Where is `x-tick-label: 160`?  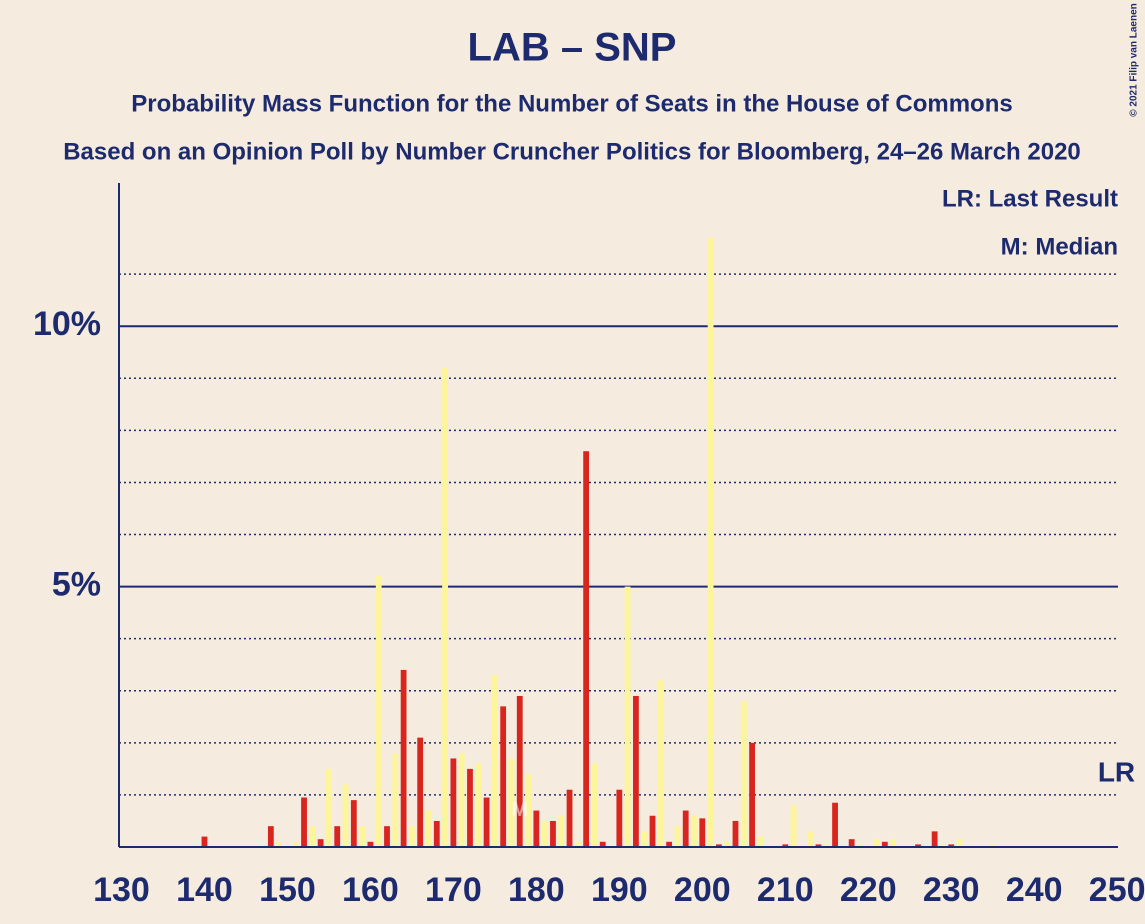 x-tick-label: 160 is located at coordinates (370, 890).